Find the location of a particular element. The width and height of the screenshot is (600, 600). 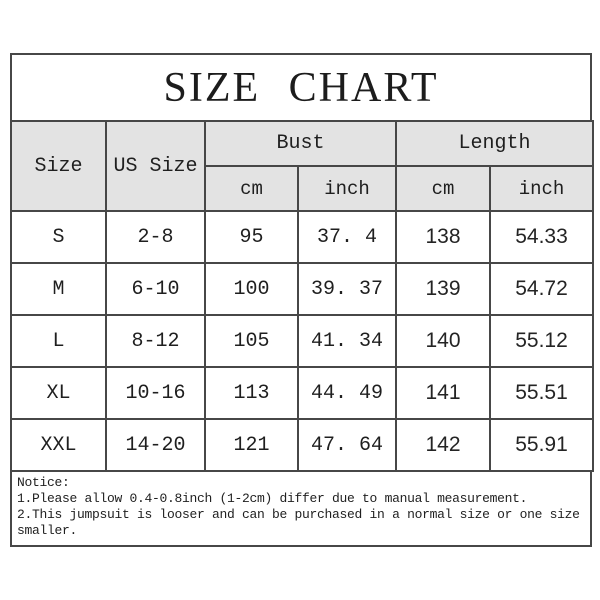

col-header-length: Length is located at coordinates (495, 143).